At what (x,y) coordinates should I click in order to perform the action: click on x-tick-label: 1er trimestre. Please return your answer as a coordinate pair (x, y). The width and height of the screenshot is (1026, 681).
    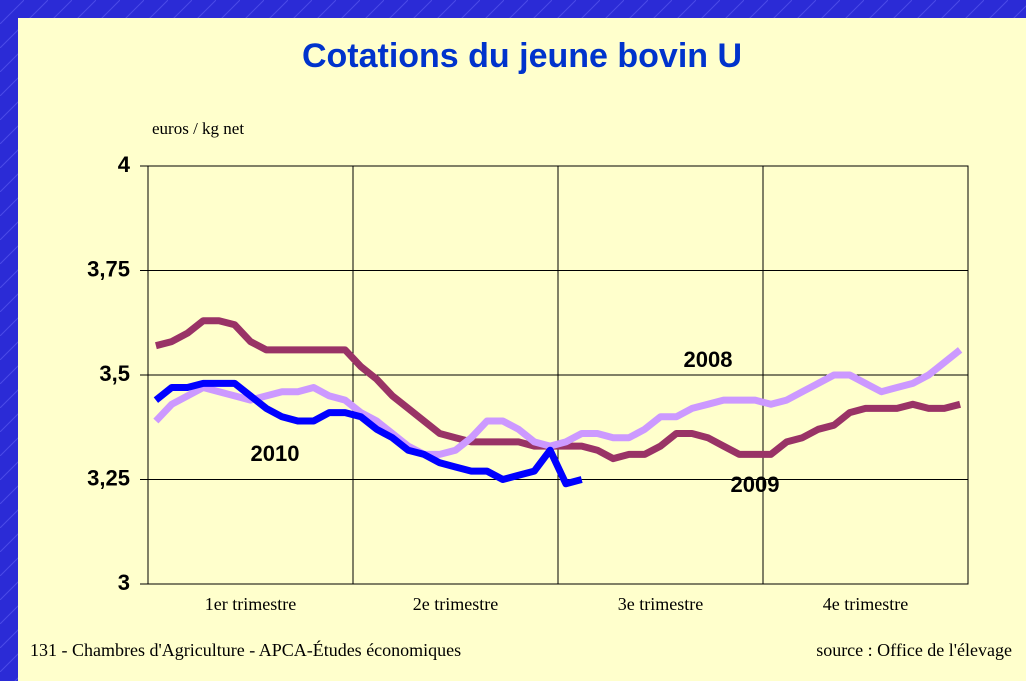
    Looking at the image, I should click on (250, 604).